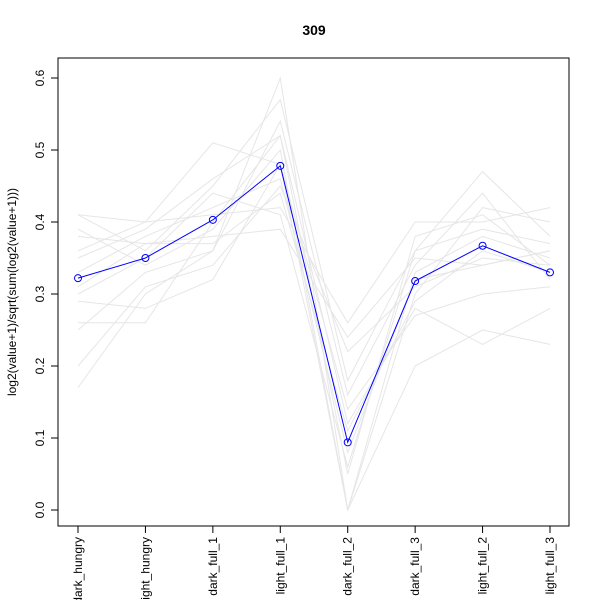 Image resolution: width=600 pixels, height=600 pixels. Describe the element at coordinates (314, 30) in the screenshot. I see `chart-title: 309` at that location.